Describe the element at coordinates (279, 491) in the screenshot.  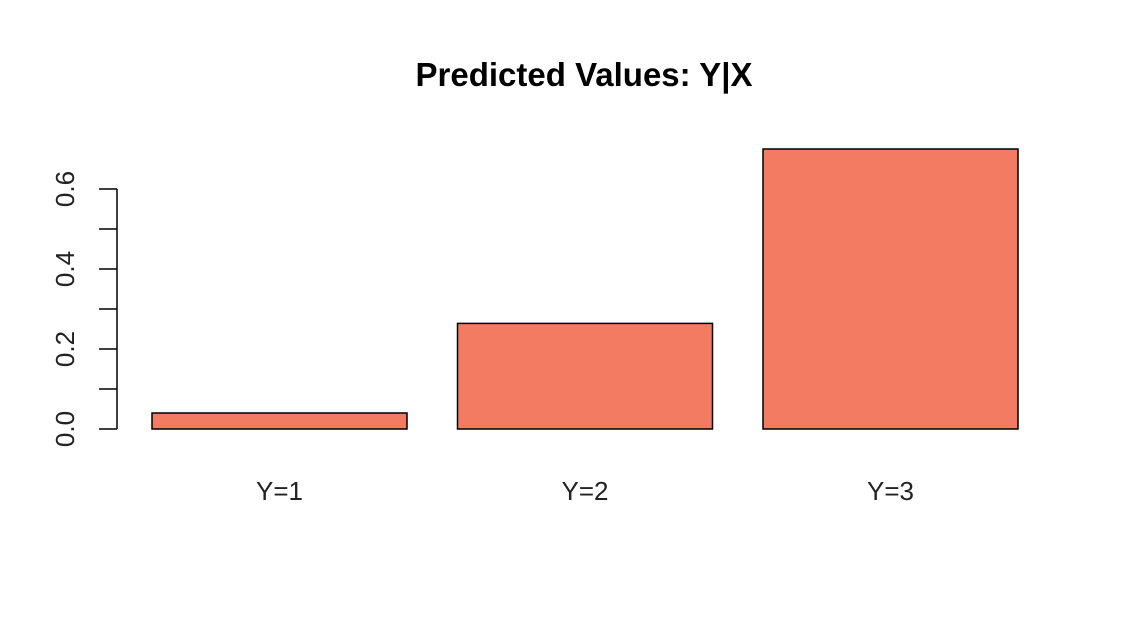
I see `x-category-label: Y=1` at that location.